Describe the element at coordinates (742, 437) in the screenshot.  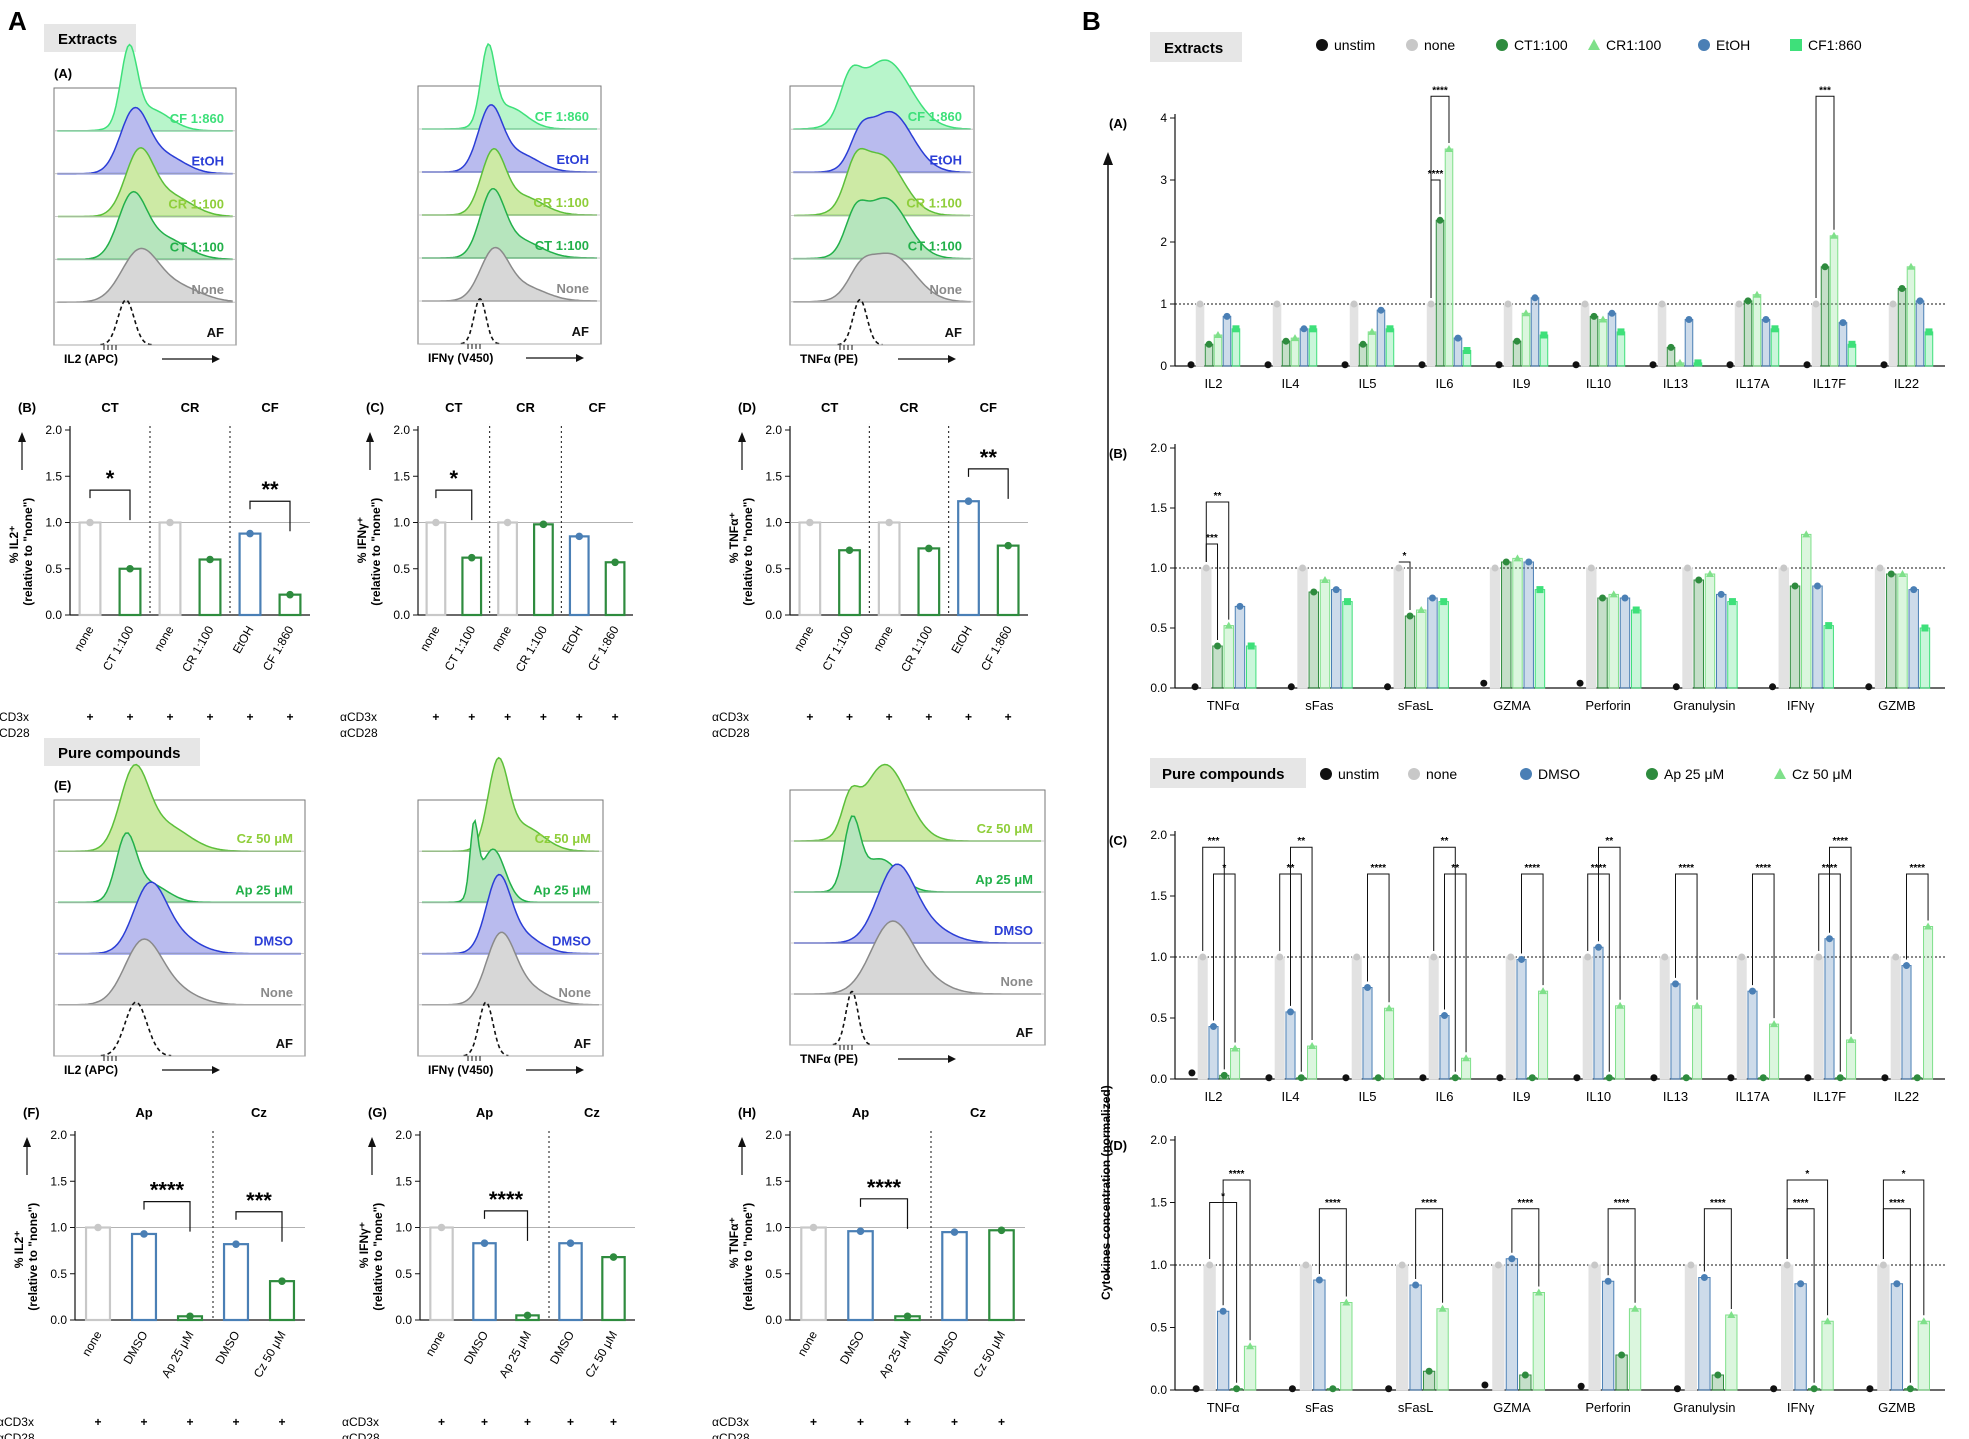
I see `y-arrow-head` at that location.